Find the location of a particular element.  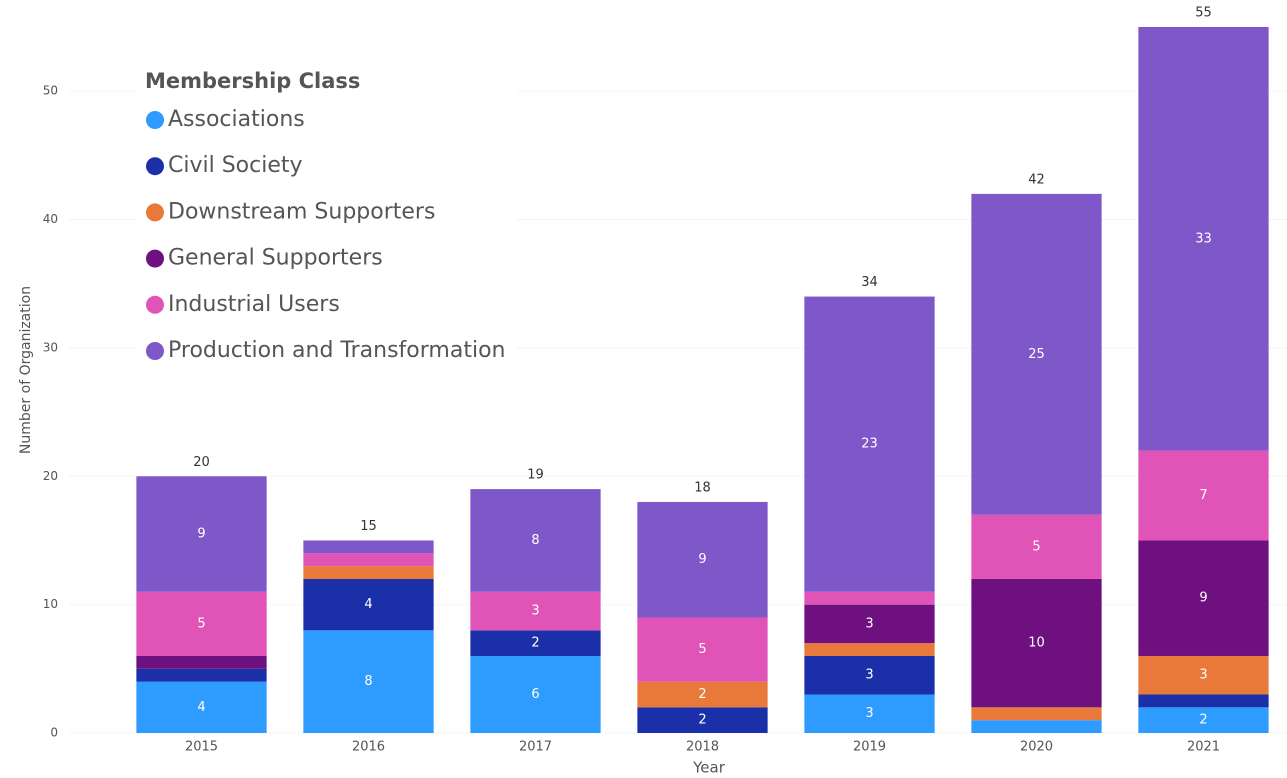

segment-label: 25 is located at coordinates (1036, 354).